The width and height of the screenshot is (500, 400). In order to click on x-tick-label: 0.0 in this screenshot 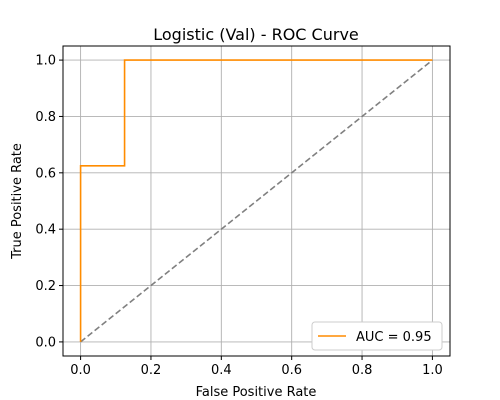, I will do `click(80, 370)`.